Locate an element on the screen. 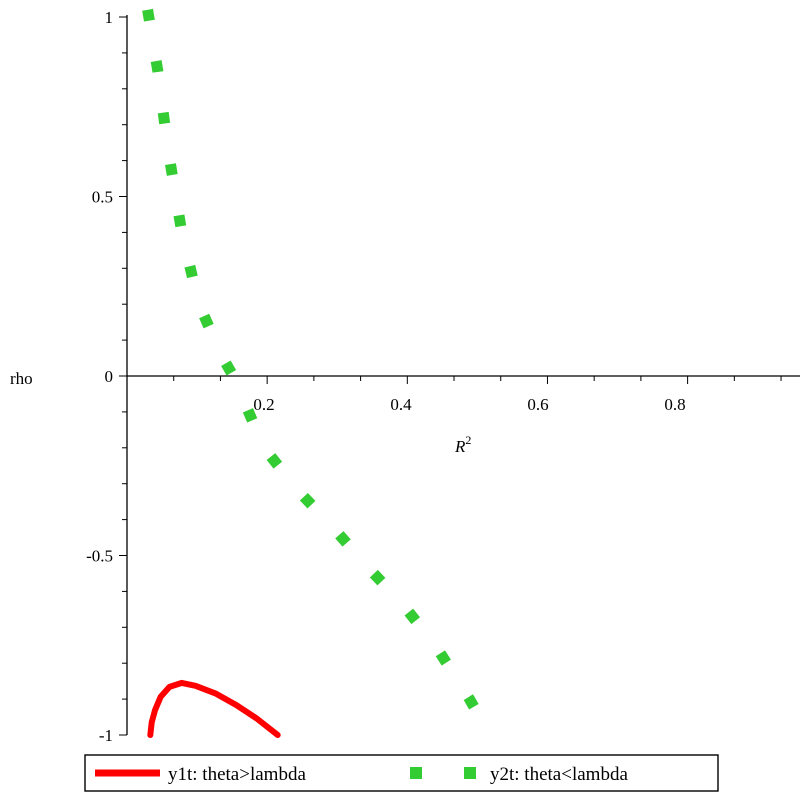 The width and height of the screenshot is (800, 794). legend-swatch-y2t-b is located at coordinates (470, 773).